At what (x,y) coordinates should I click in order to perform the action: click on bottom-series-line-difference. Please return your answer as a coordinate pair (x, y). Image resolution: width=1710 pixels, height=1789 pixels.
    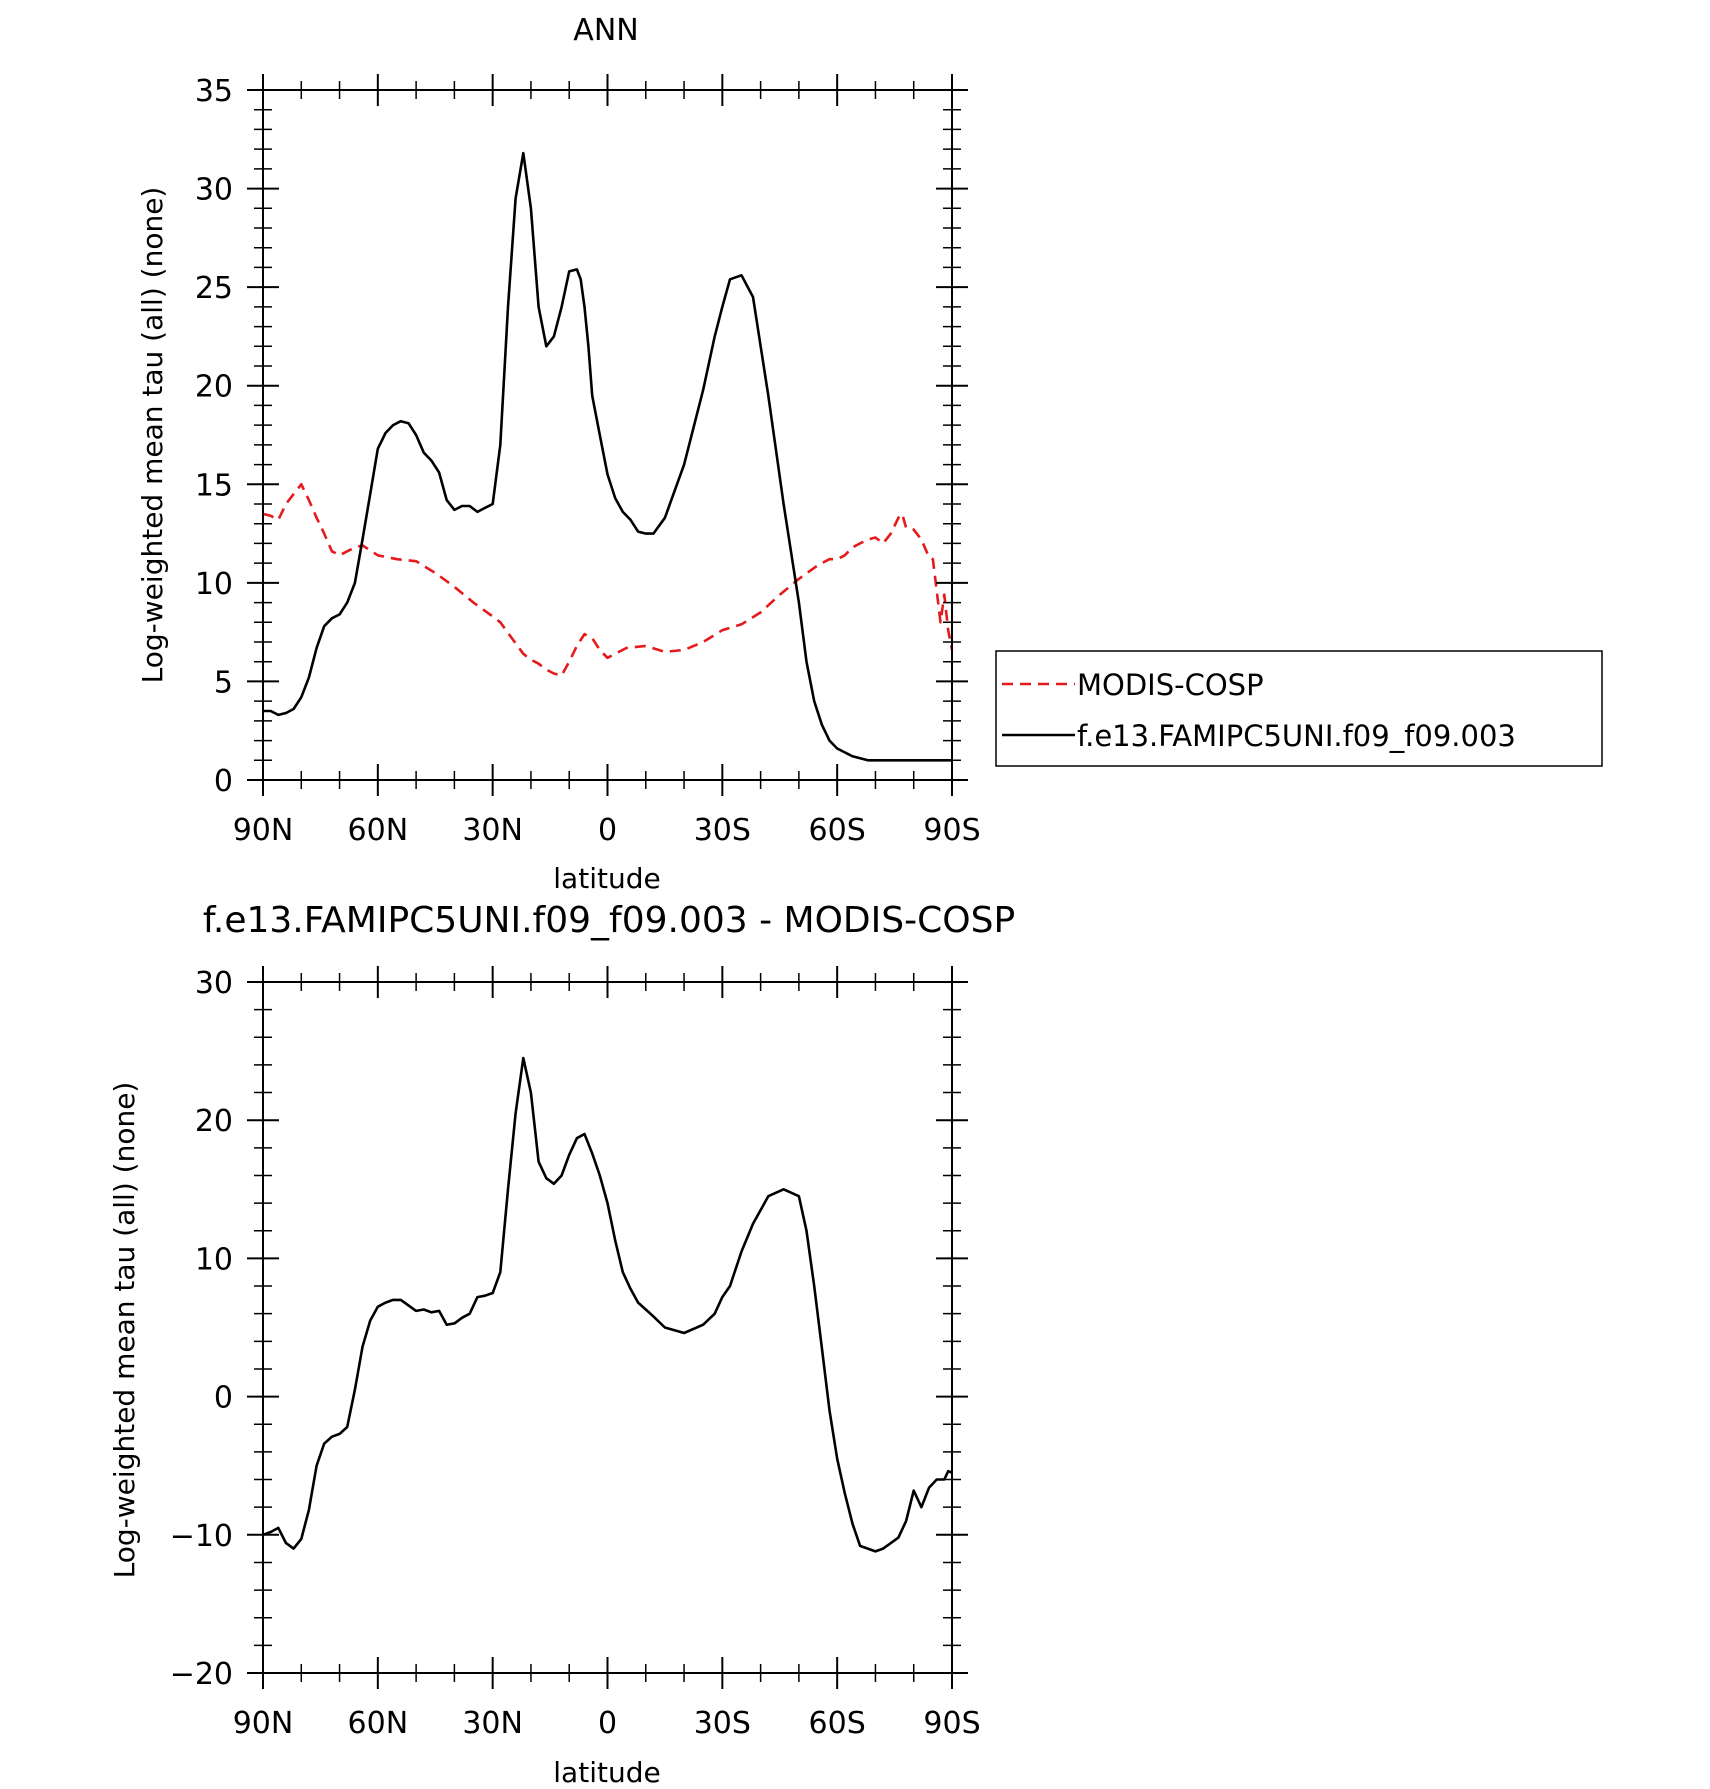
    Looking at the image, I should click on (607, 1304).